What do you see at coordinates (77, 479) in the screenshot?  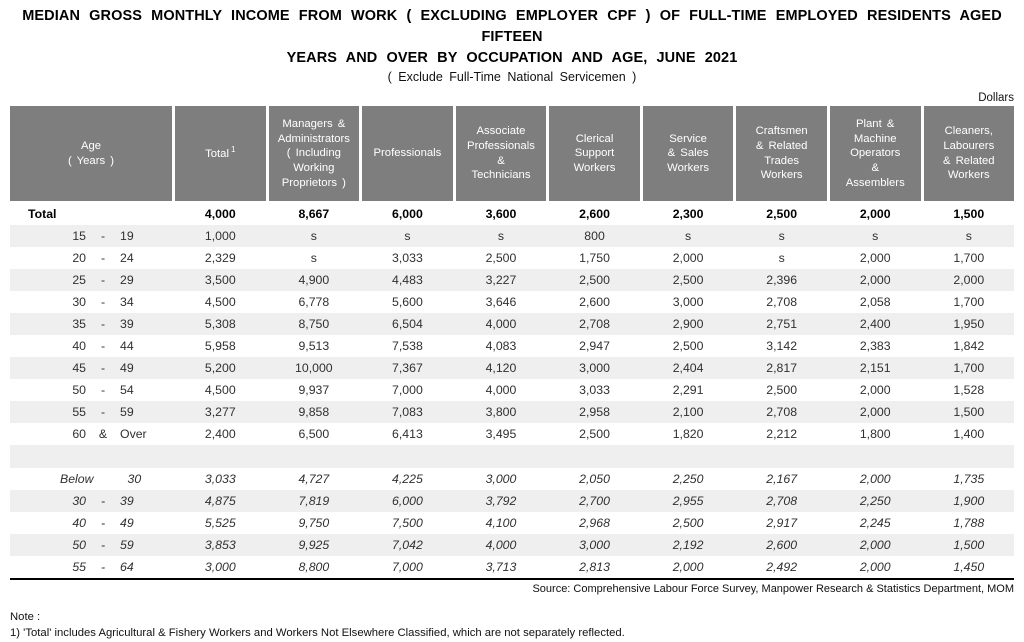 I see `age-from: Below` at bounding box center [77, 479].